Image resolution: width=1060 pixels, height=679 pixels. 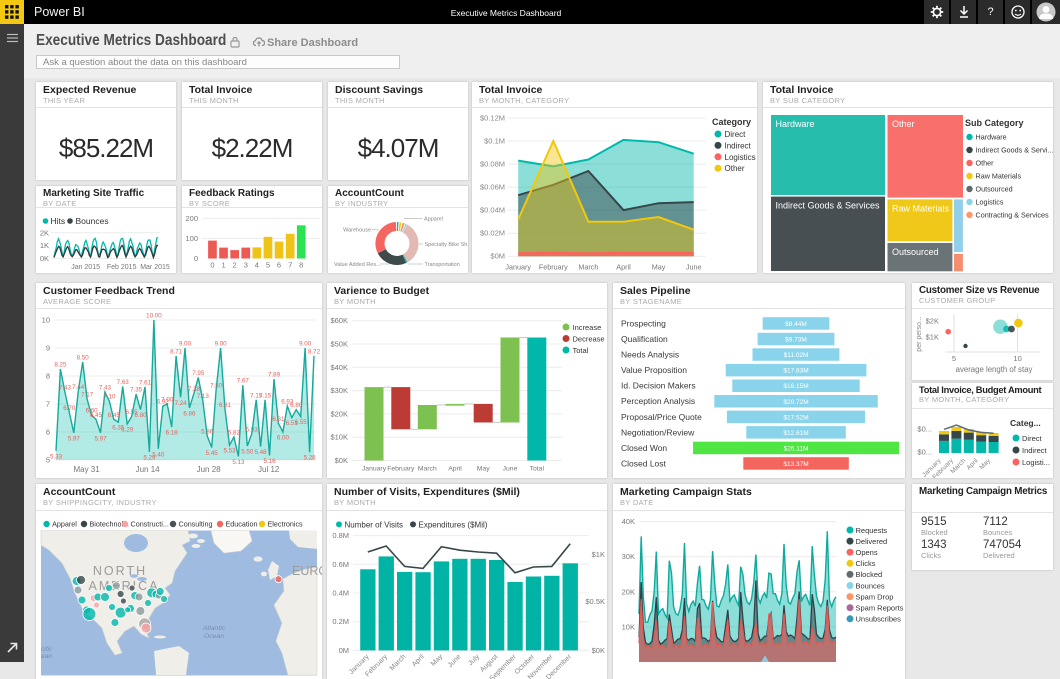 I want to click on svg-text: 5.48, so click(x=261, y=452).